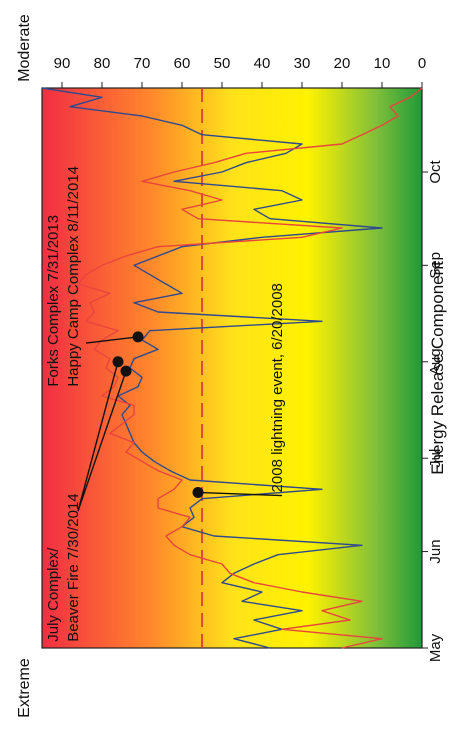  I want to click on y-tick-label-30: 30, so click(302, 63).